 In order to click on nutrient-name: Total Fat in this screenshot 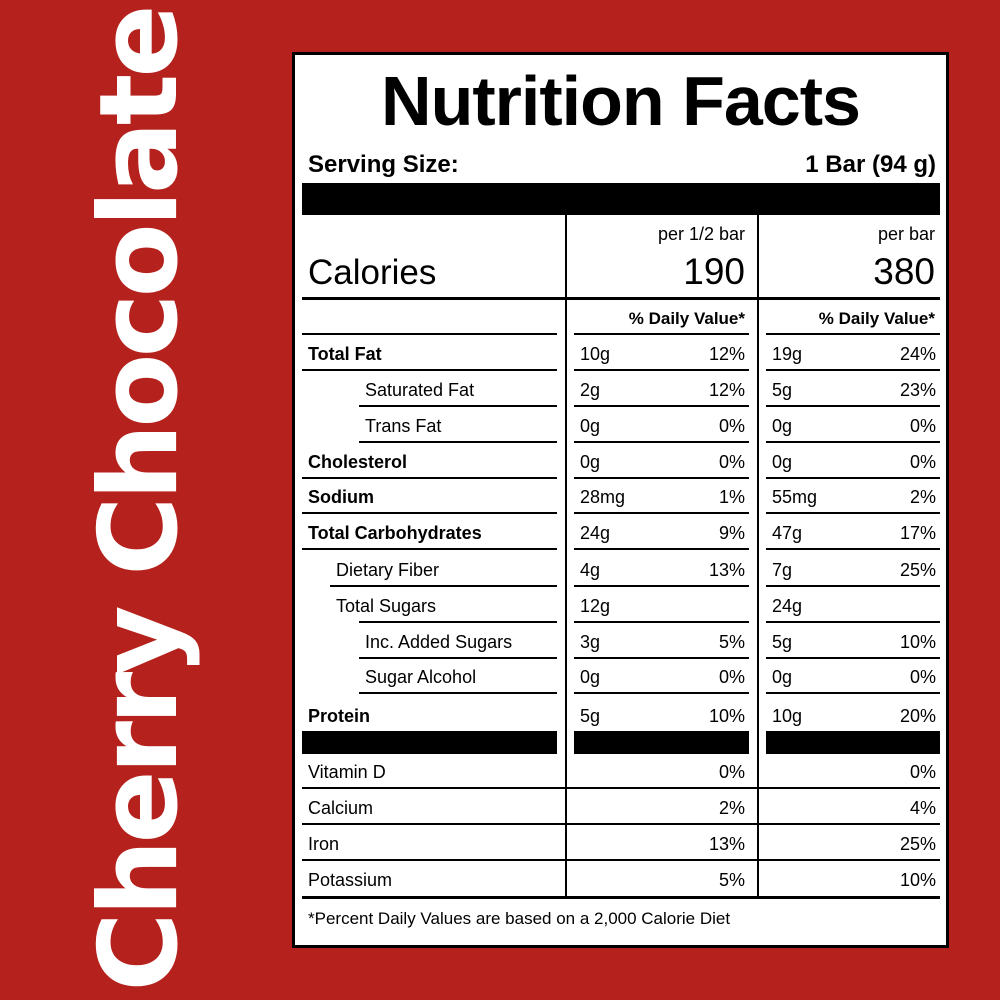, I will do `click(345, 354)`.